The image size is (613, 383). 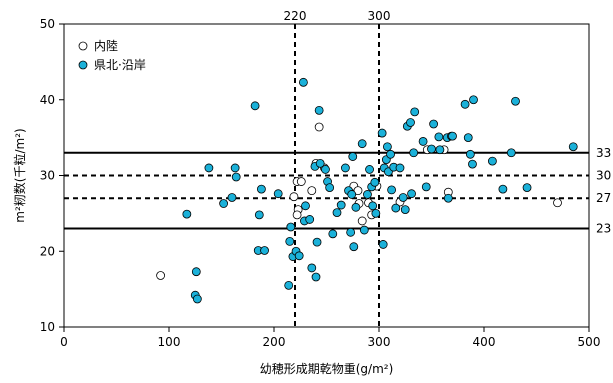 I want to click on x-tick-label: 200, so click(x=274, y=342).